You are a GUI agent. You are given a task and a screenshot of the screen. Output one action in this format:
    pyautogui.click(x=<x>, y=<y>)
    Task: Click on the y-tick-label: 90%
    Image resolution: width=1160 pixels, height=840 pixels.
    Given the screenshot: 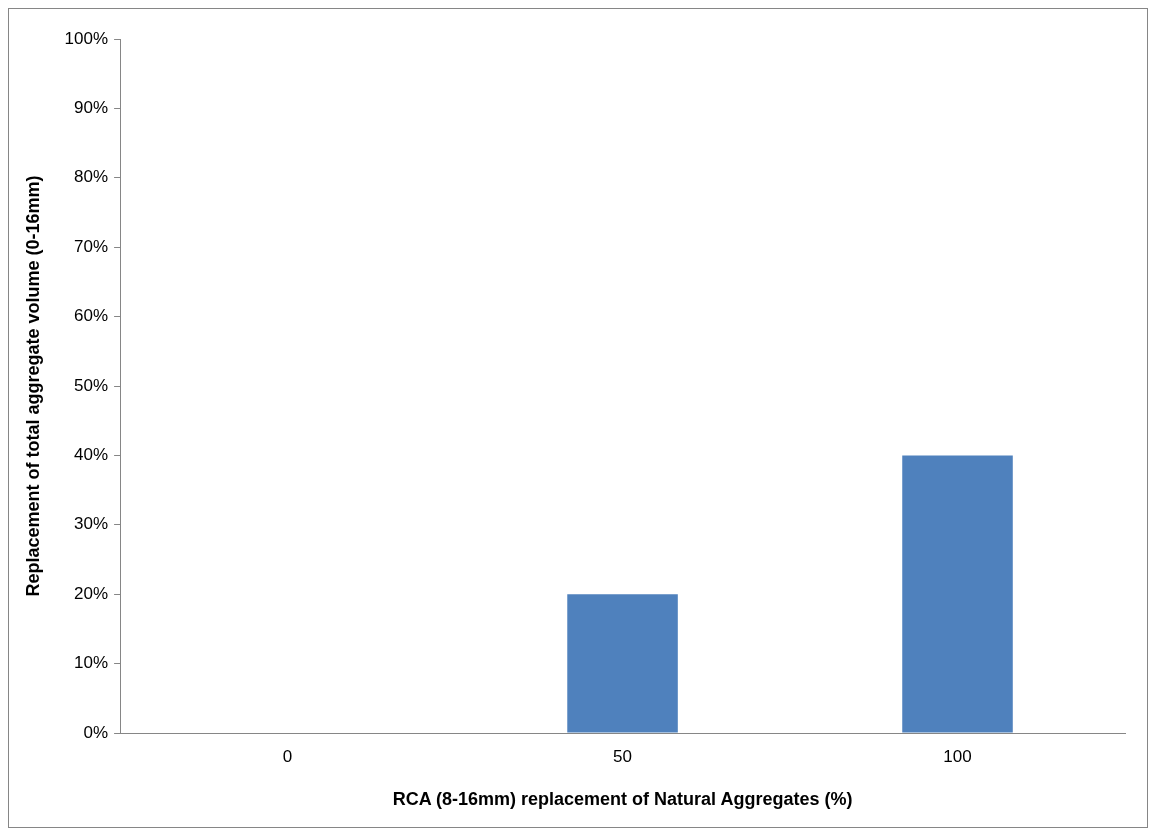 What is the action you would take?
    pyautogui.click(x=91, y=108)
    